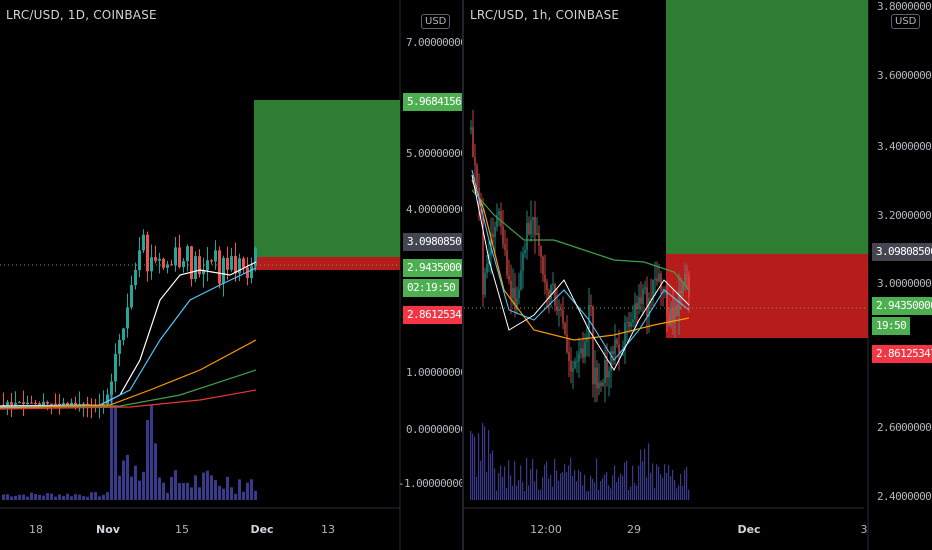 This screenshot has width=932, height=550. What do you see at coordinates (434, 153) in the screenshot?
I see `y-axis-tick: 5.00000000` at bounding box center [434, 153].